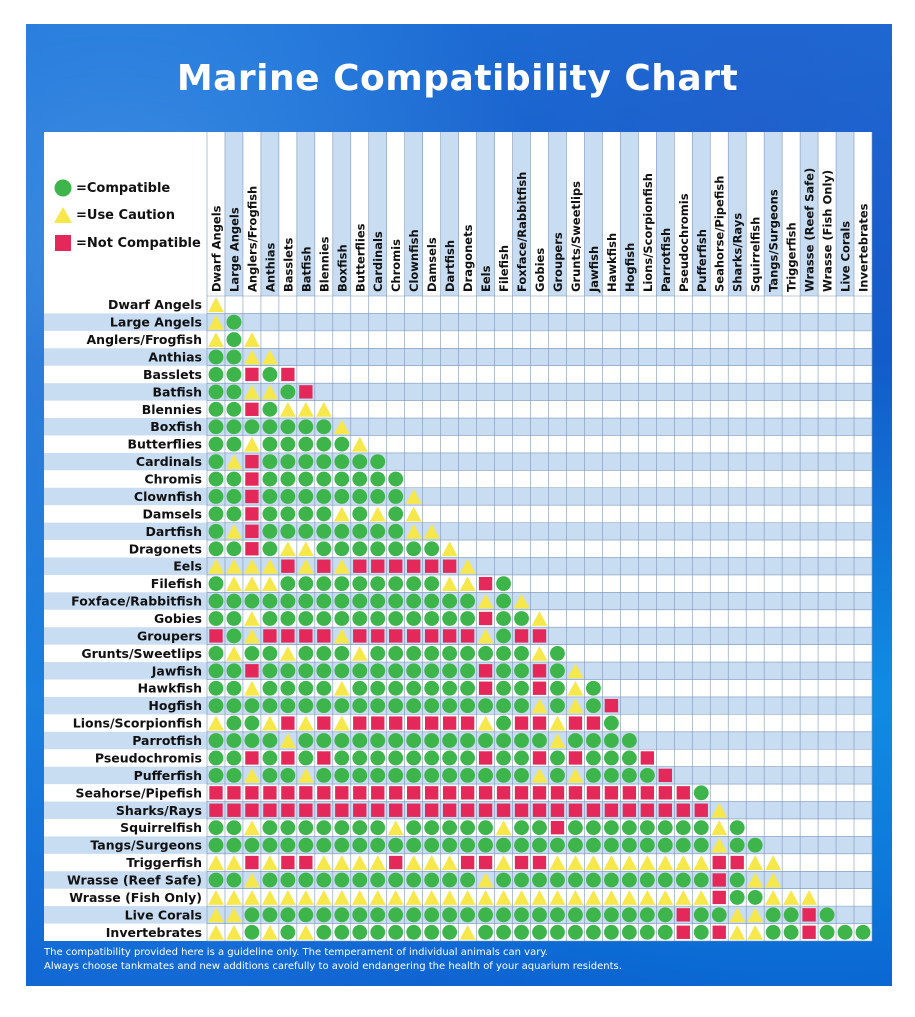  Describe the element at coordinates (146, 845) in the screenshot. I see `row-label: Tangs/Surgeons` at that location.